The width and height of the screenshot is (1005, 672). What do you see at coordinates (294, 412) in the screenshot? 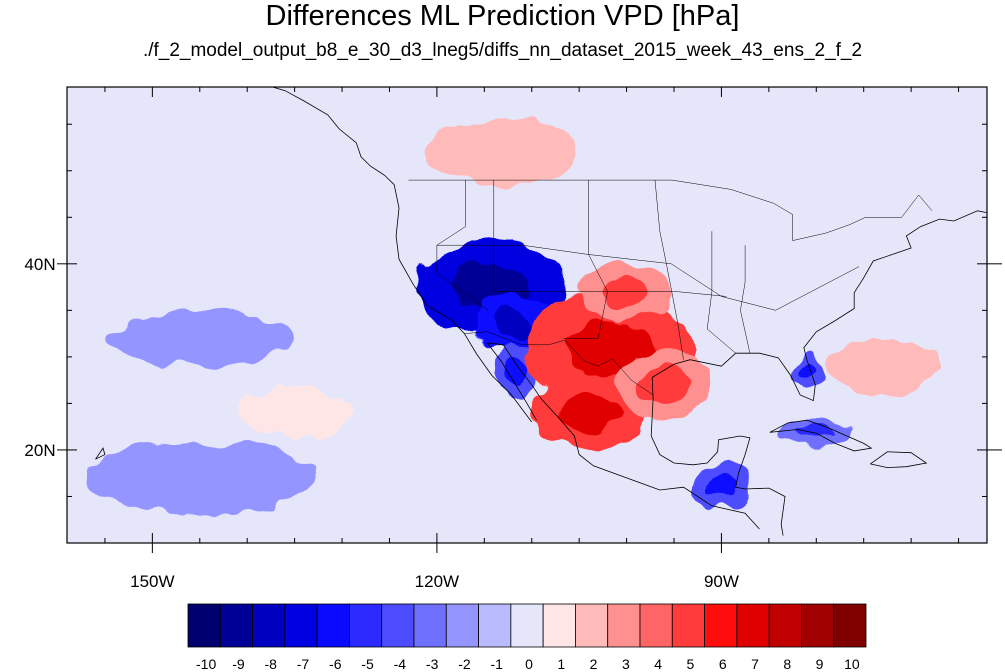
I see `region-pacific-high` at bounding box center [294, 412].